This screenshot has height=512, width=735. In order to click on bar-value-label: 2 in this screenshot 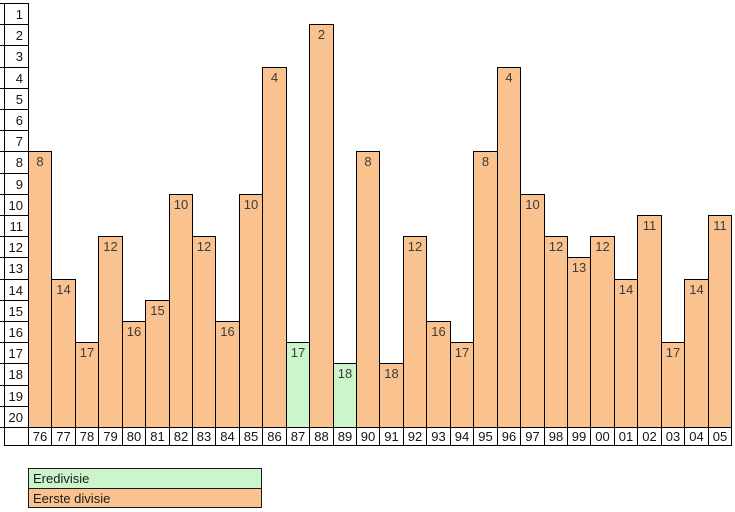, I will do `click(321, 34)`.